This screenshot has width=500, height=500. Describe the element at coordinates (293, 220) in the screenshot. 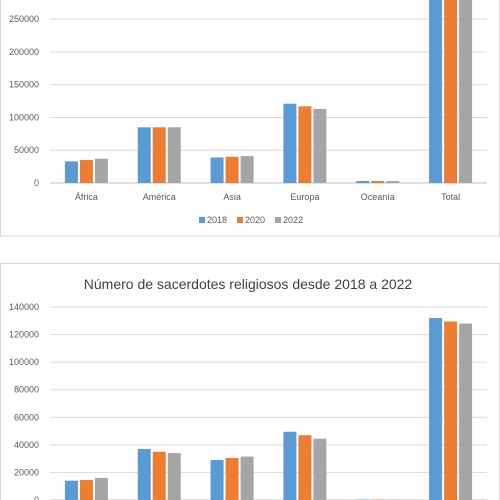

I see `legend-label: 2022` at that location.